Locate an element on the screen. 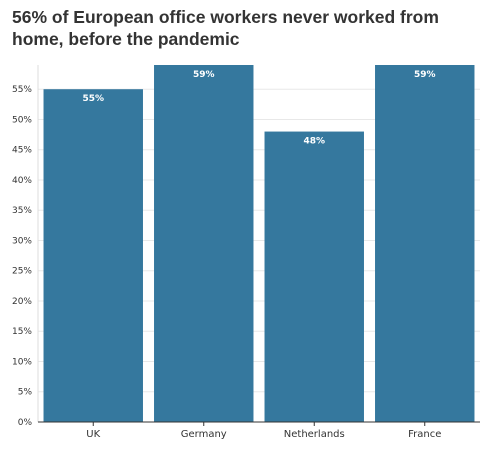  y-tick-label: 40% is located at coordinates (22, 181).